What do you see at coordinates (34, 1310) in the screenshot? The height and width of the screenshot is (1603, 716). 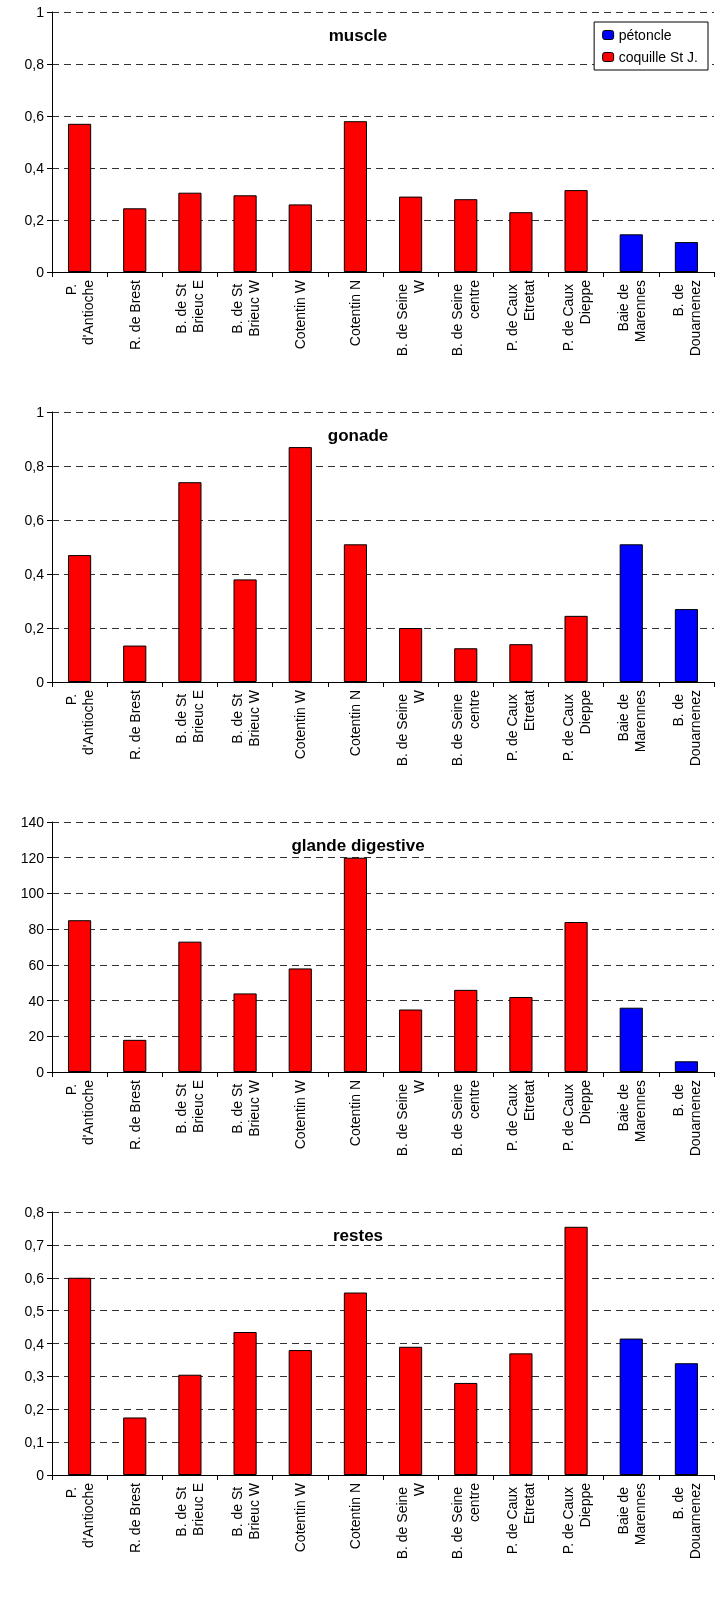 I see `y-tick-label: 0,5` at bounding box center [34, 1310].